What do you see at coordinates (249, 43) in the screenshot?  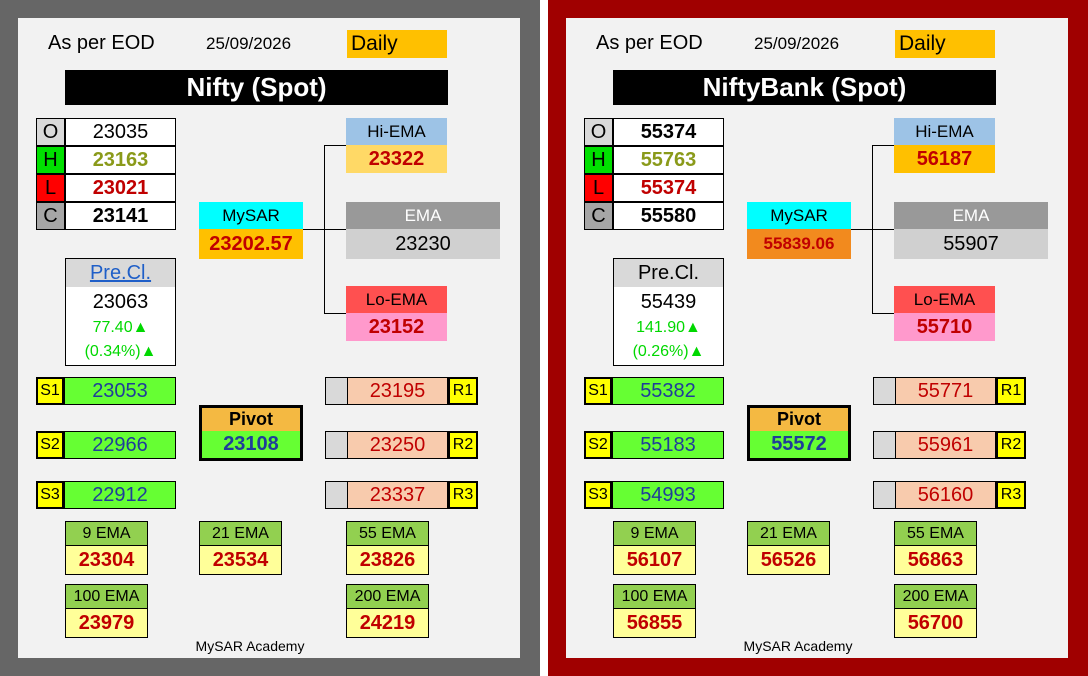 I see `report-date: 25/09/2026` at bounding box center [249, 43].